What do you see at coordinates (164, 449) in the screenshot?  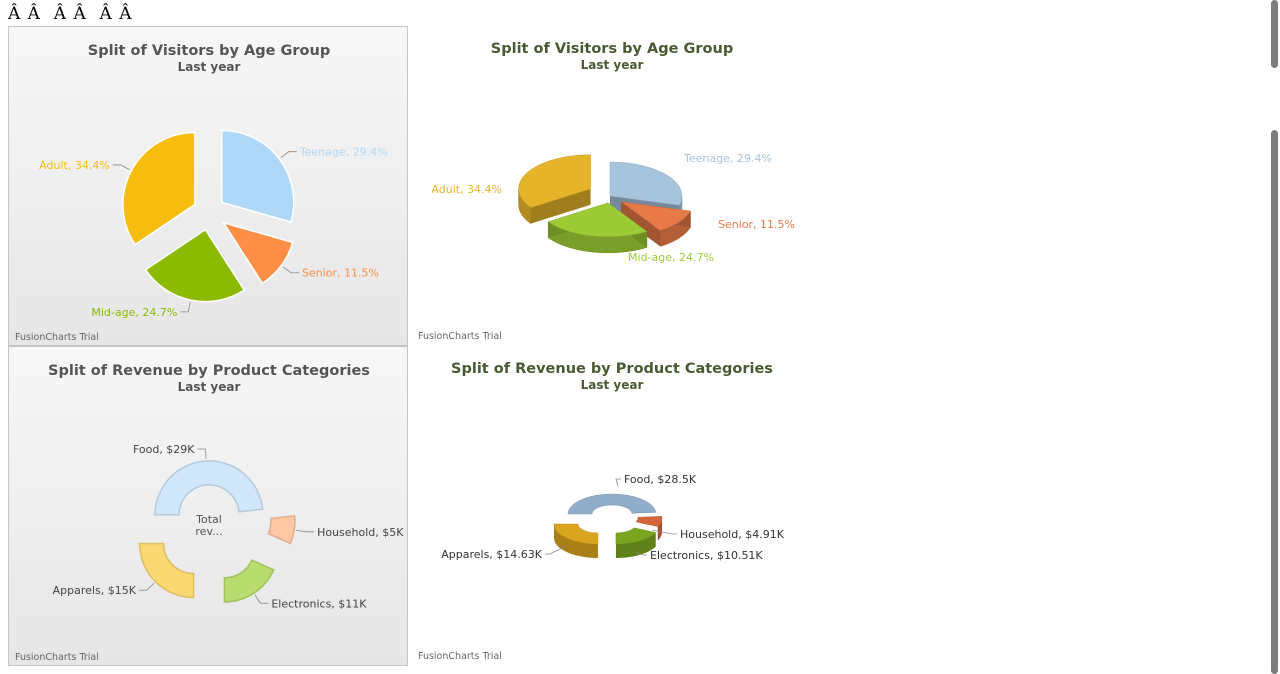 I see `data-label-food: Food, $29K` at bounding box center [164, 449].